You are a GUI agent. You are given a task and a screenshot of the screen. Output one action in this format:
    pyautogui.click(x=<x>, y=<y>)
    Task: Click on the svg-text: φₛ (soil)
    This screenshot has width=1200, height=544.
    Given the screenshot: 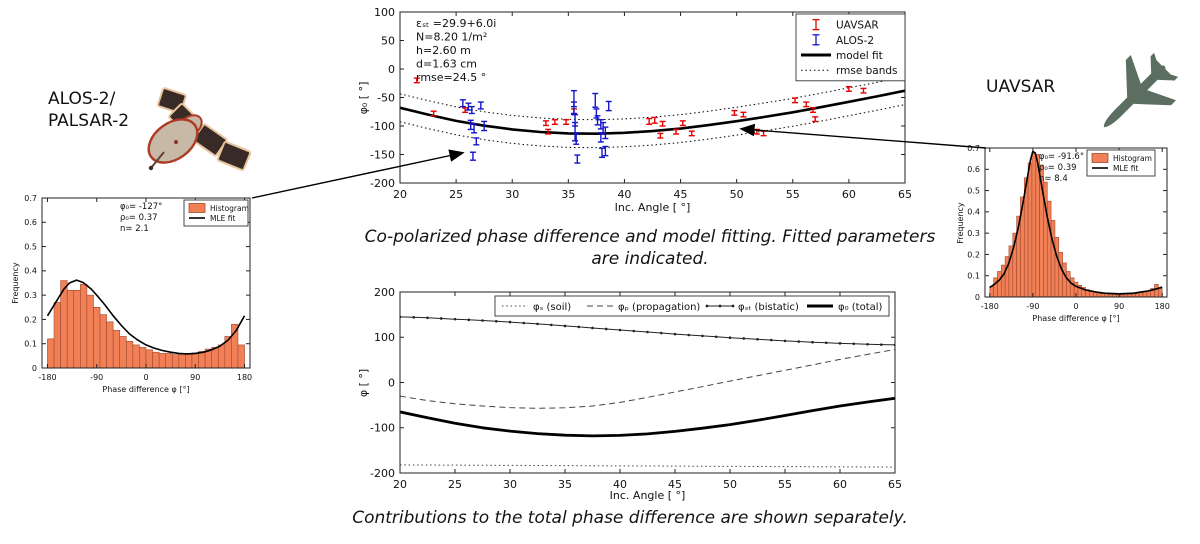 What is the action you would take?
    pyautogui.click(x=552, y=307)
    